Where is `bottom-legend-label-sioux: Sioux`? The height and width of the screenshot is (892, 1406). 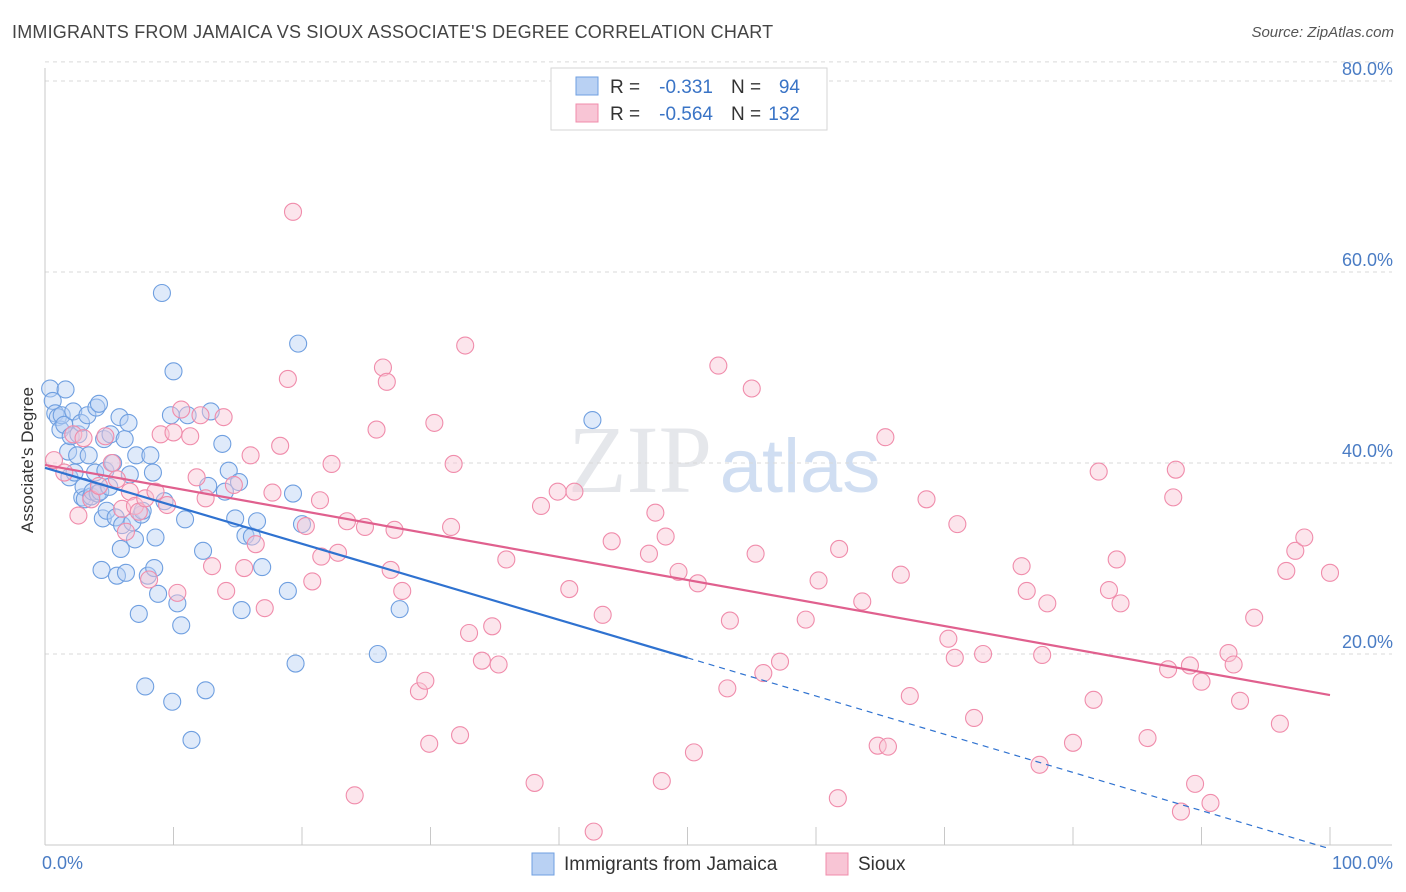
bottom-legend-label-sioux: Sioux is located at coordinates (882, 864).